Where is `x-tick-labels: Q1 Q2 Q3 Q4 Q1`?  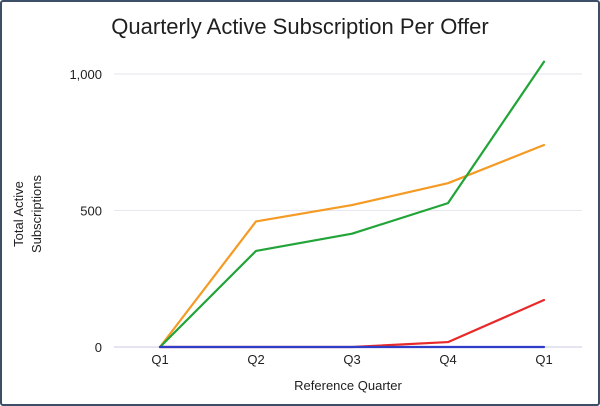 x-tick-labels: Q1 Q2 Q3 Q4 Q1 is located at coordinates (351, 359).